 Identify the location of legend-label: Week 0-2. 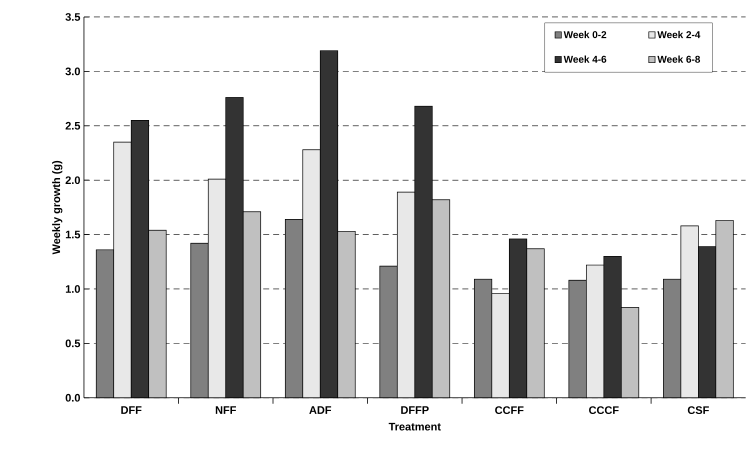
(585, 34).